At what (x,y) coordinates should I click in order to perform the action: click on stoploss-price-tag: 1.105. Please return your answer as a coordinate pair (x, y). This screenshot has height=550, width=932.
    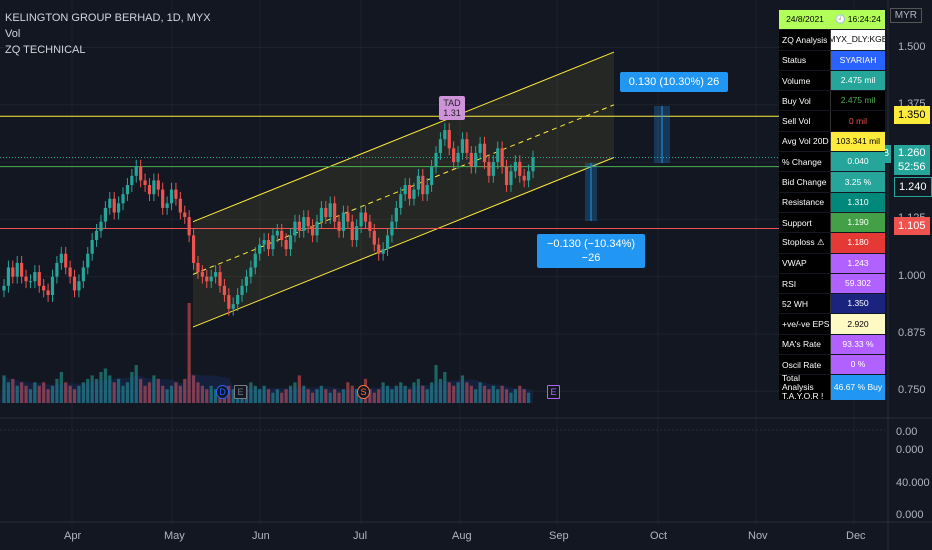
    Looking at the image, I should click on (912, 226).